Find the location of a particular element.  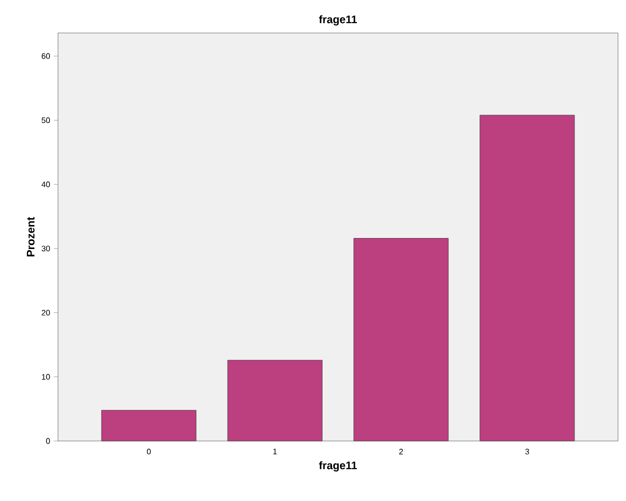

y-axis-title: Prozent is located at coordinates (30, 236).